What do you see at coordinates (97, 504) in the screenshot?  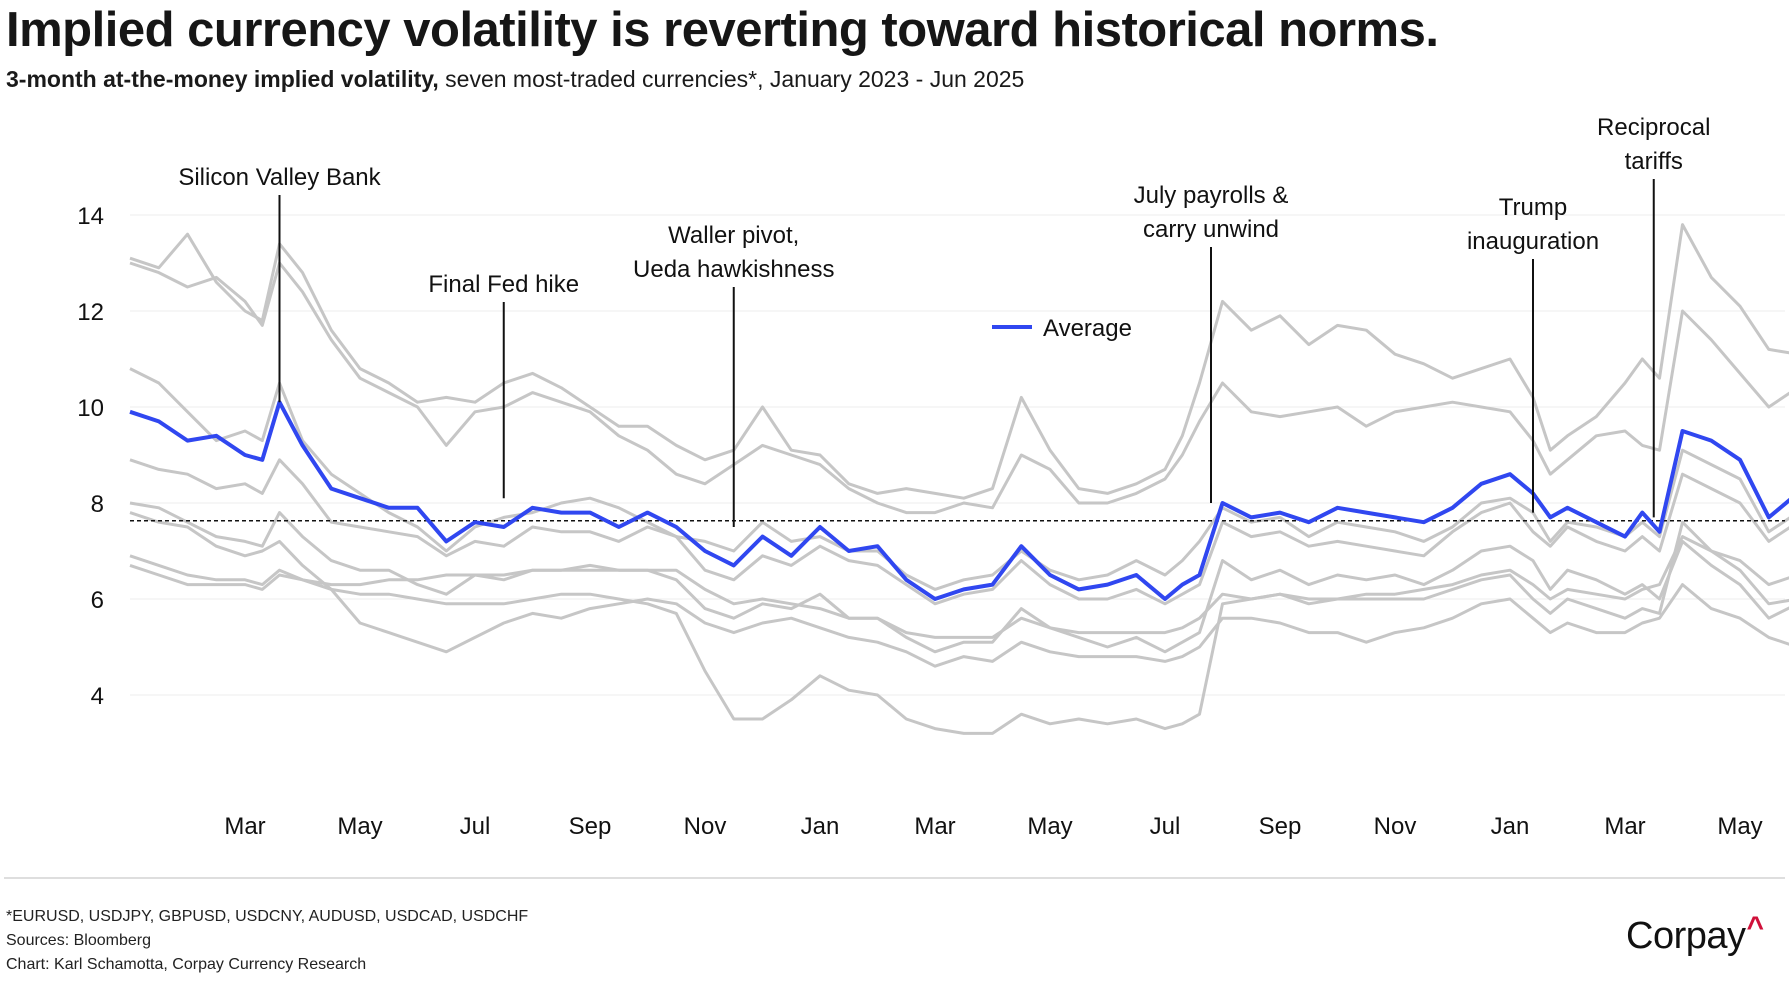 I see `y-tick-label: 8` at bounding box center [97, 504].